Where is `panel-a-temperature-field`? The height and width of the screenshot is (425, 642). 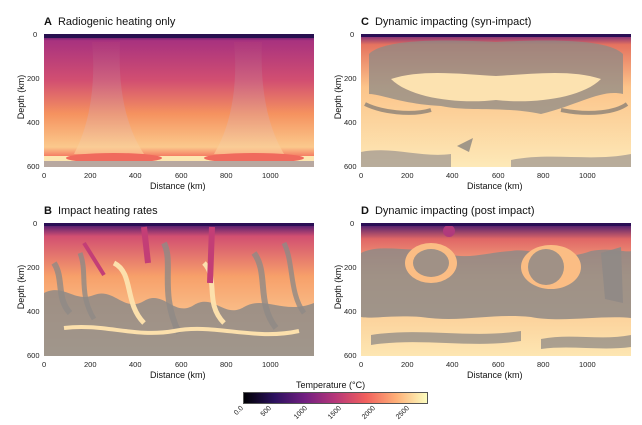
panel-a-temperature-field is located at coordinates (179, 100).